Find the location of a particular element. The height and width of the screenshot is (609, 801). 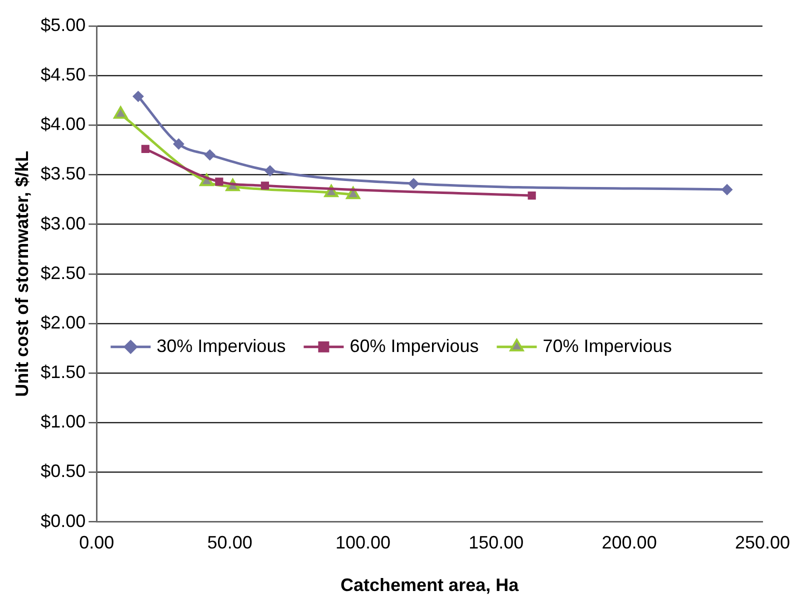

y-tick-label: $1.00 is located at coordinates (63, 422).